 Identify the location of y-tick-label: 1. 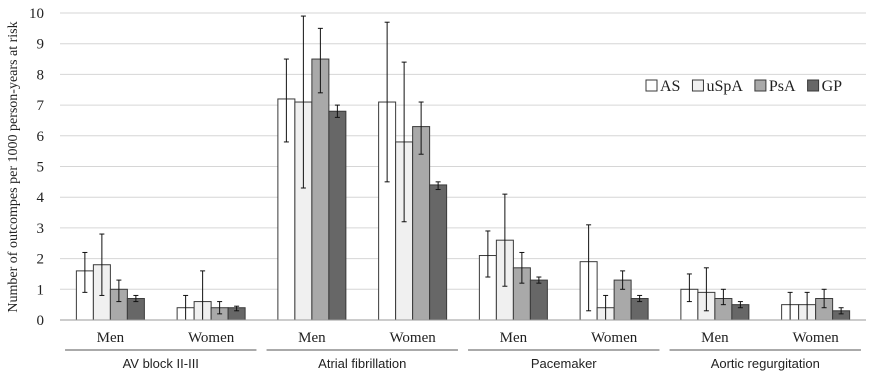
(41, 290).